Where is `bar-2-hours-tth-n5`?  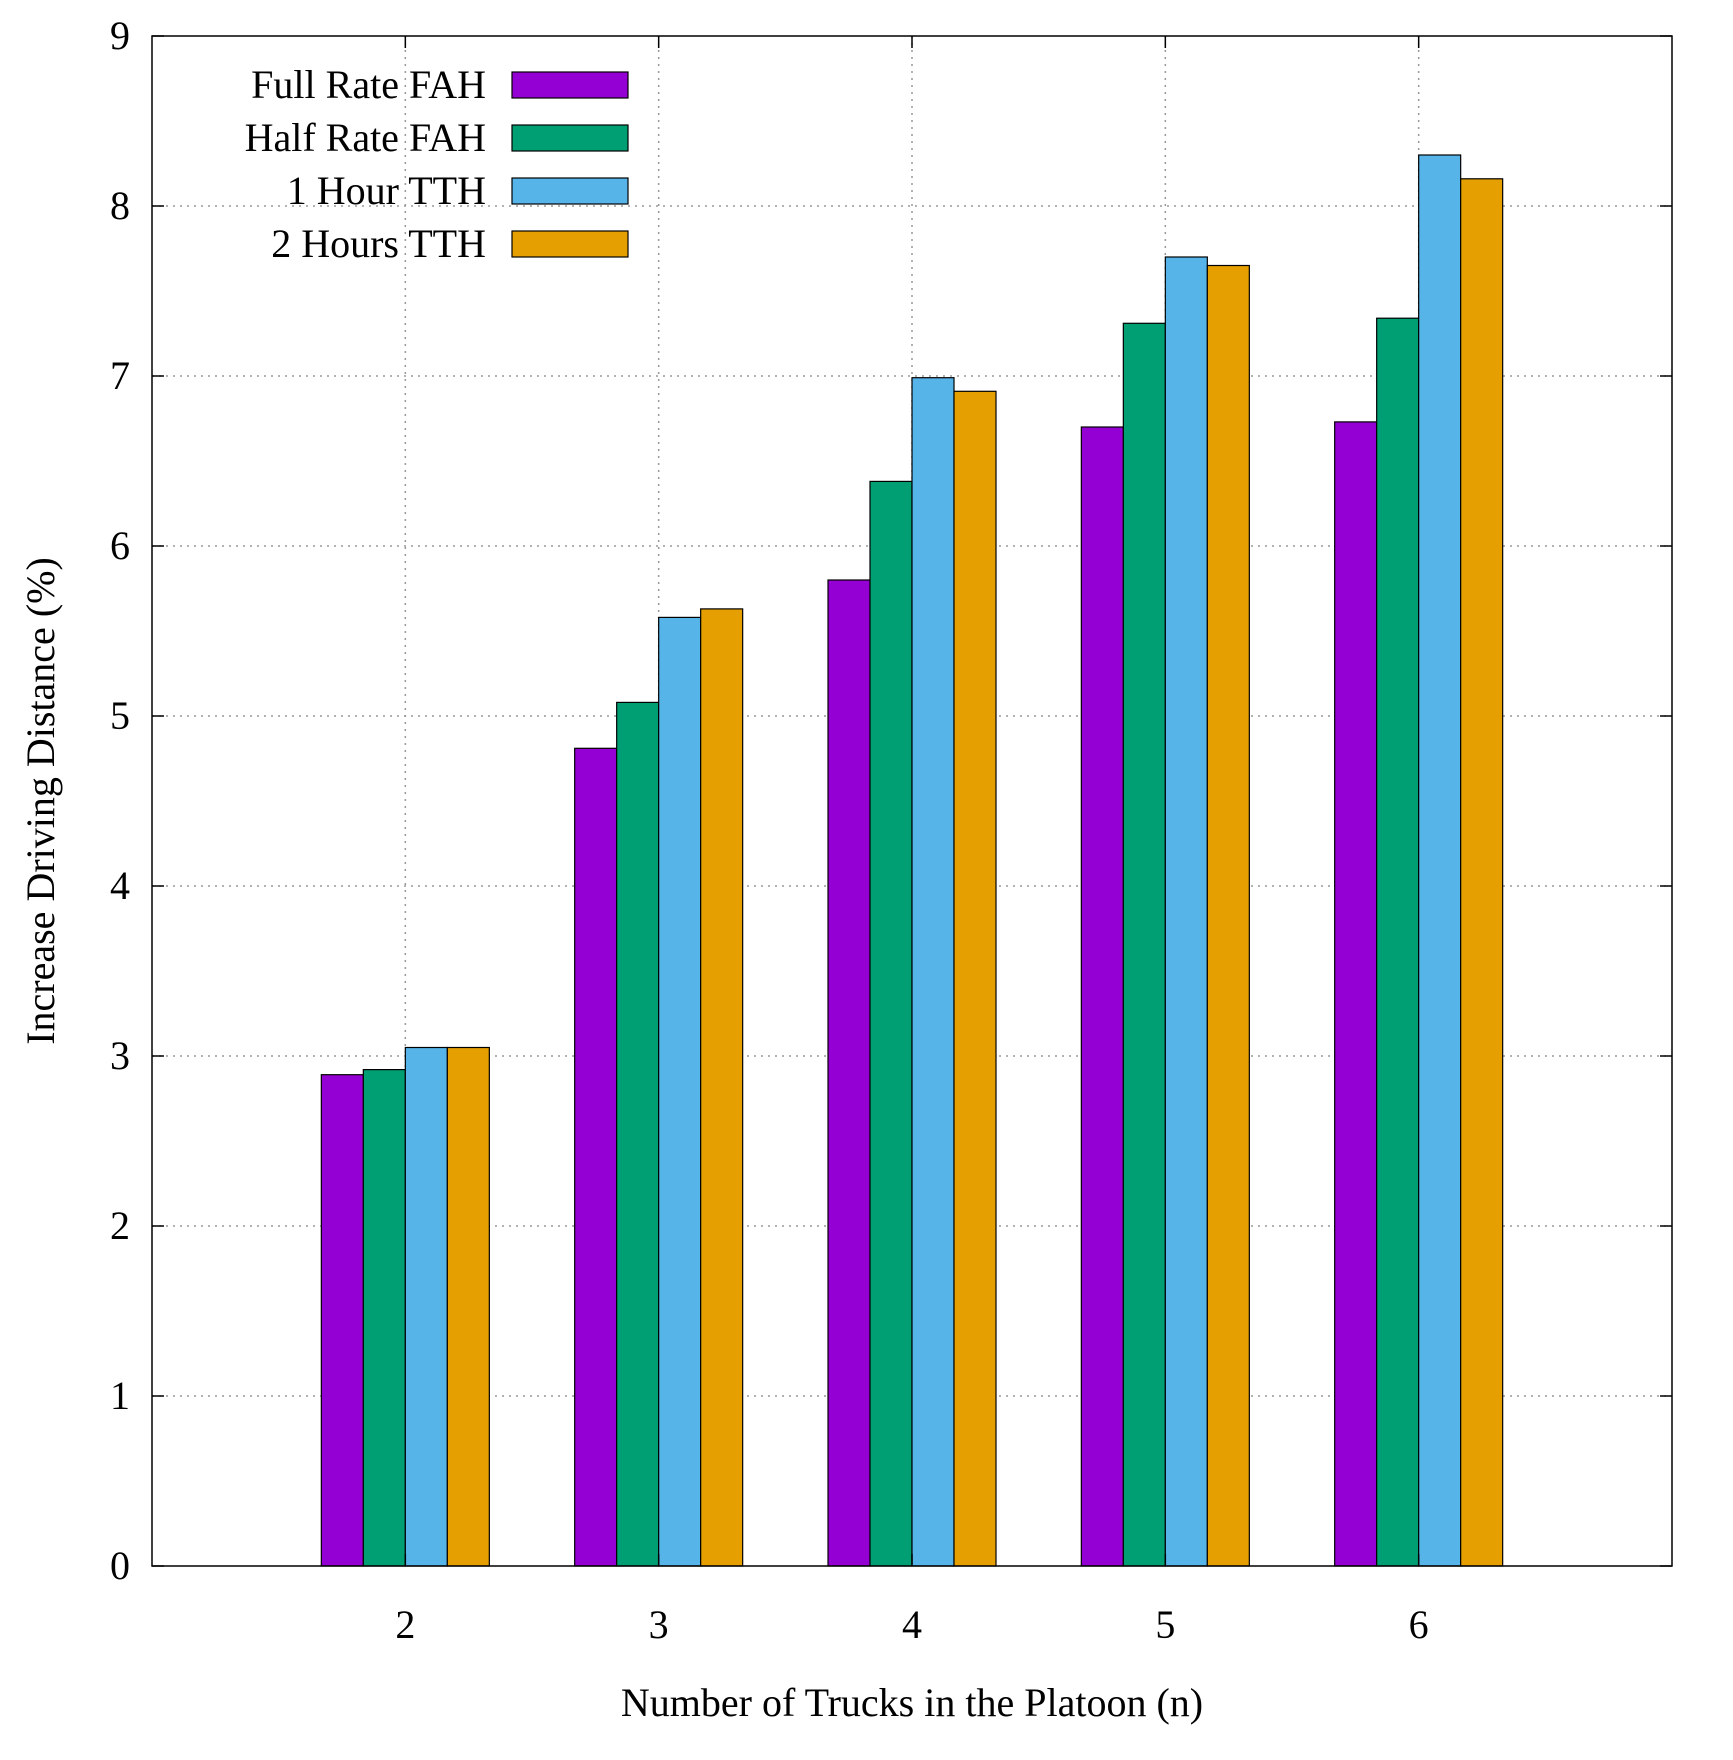
bar-2-hours-tth-n5 is located at coordinates (1228, 915).